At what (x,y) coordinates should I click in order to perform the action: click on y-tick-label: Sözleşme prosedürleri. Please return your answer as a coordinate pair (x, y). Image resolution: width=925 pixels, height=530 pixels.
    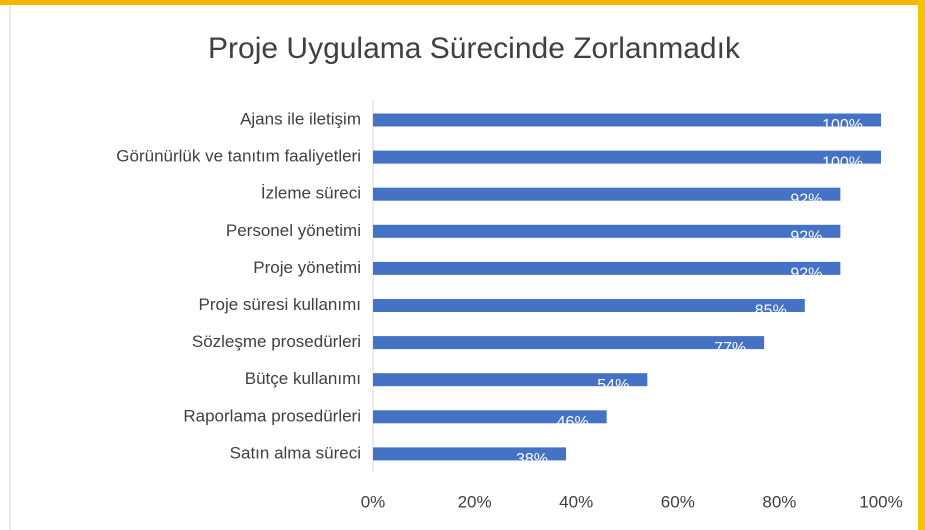
    Looking at the image, I should click on (276, 341).